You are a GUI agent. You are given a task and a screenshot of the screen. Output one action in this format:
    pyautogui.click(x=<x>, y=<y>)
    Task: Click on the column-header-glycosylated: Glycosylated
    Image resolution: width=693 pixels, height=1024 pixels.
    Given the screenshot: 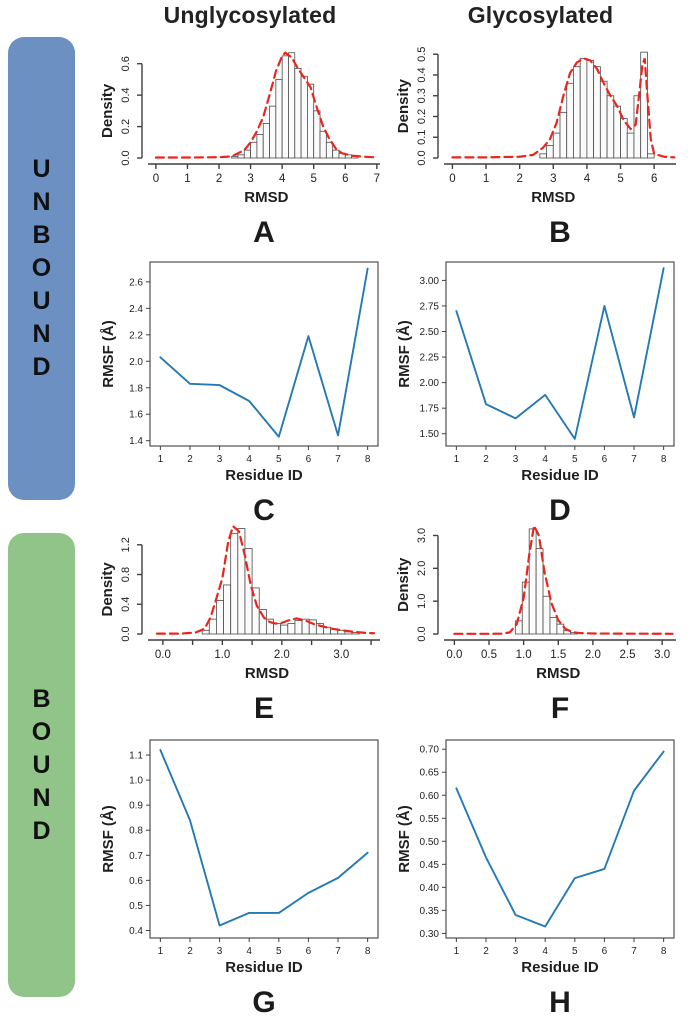 What is the action you would take?
    pyautogui.click(x=540, y=15)
    